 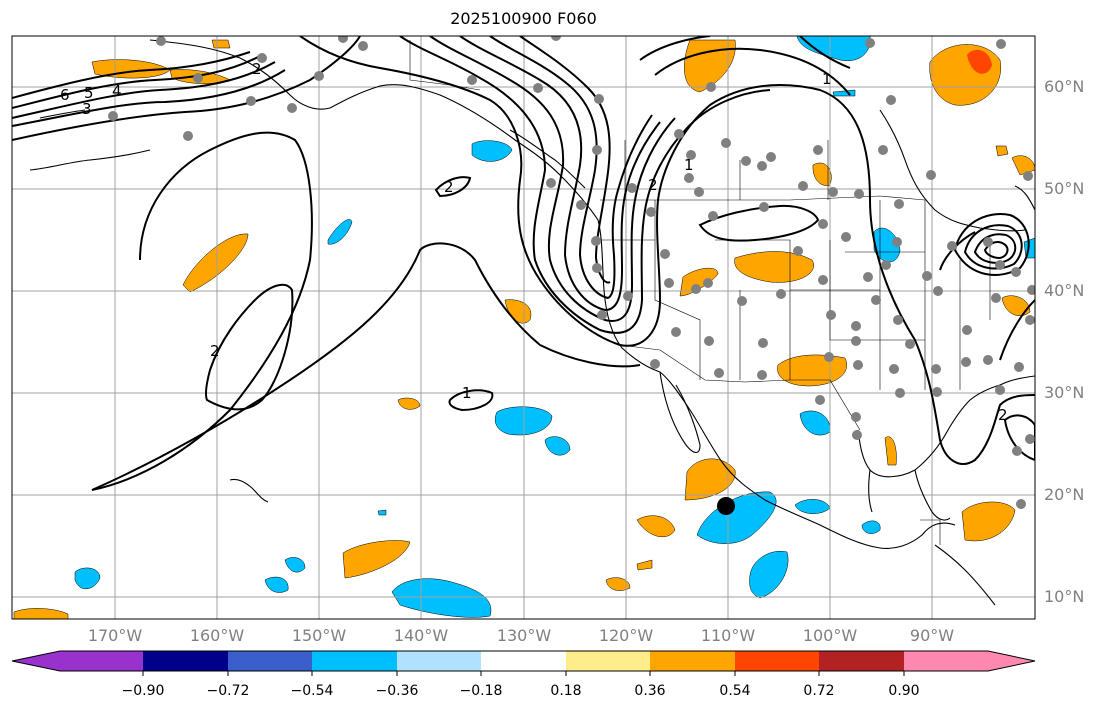 I want to click on lon-label-140w: 140°W, so click(x=421, y=635).